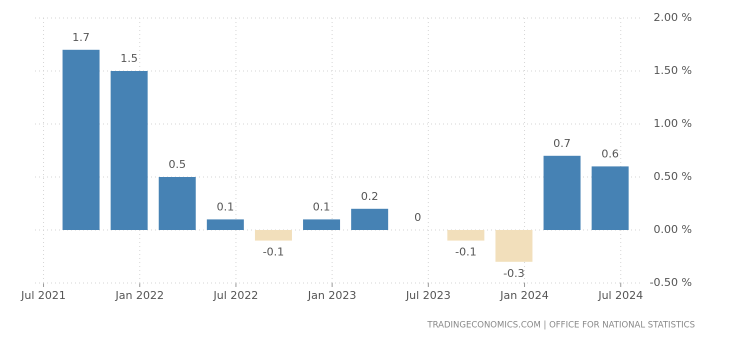 This screenshot has width=730, height=340. Describe the element at coordinates (673, 70) in the screenshot. I see `y-tick-label: 1.50 %` at that location.